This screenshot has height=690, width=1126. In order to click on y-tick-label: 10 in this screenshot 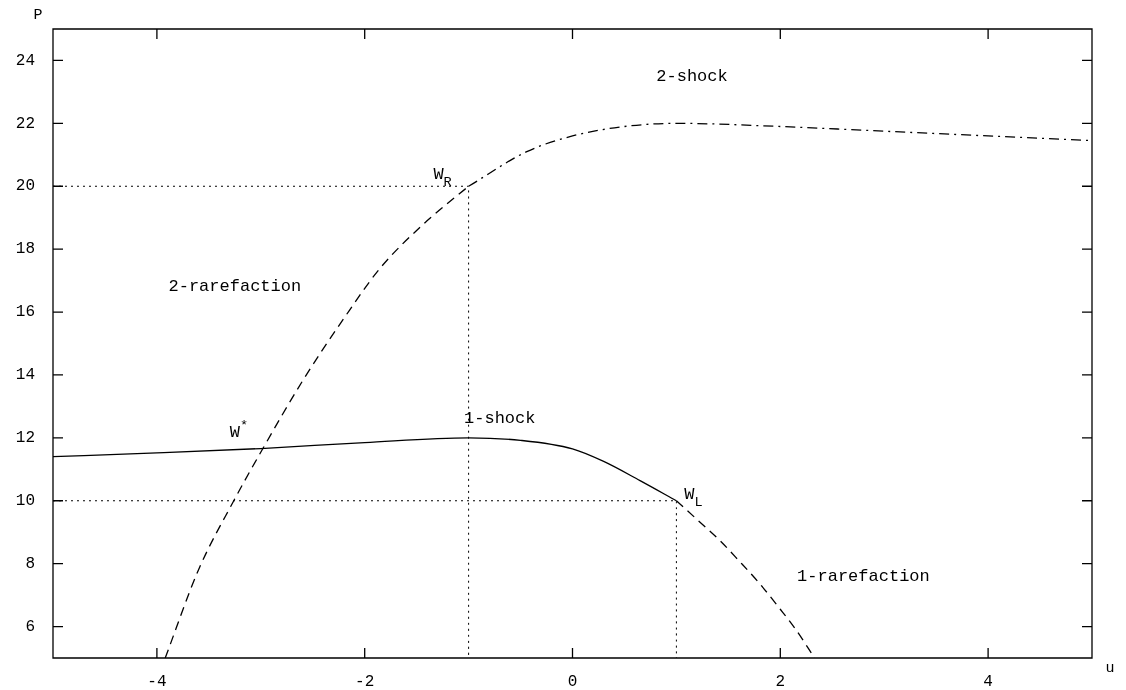, I will do `click(25, 500)`.